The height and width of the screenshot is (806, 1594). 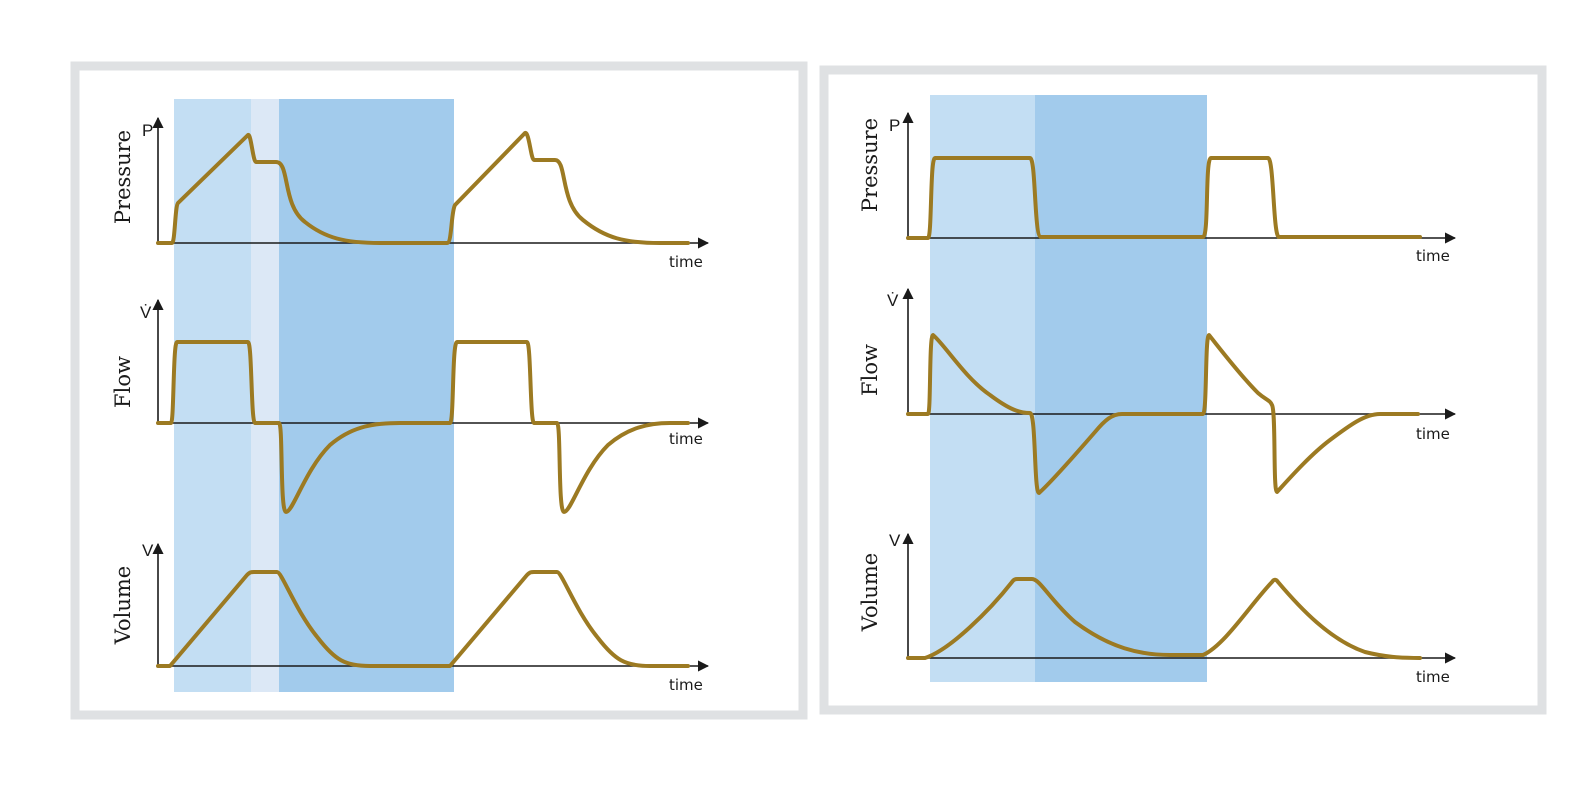 What do you see at coordinates (265, 395) in the screenshot?
I see `pause-band` at bounding box center [265, 395].